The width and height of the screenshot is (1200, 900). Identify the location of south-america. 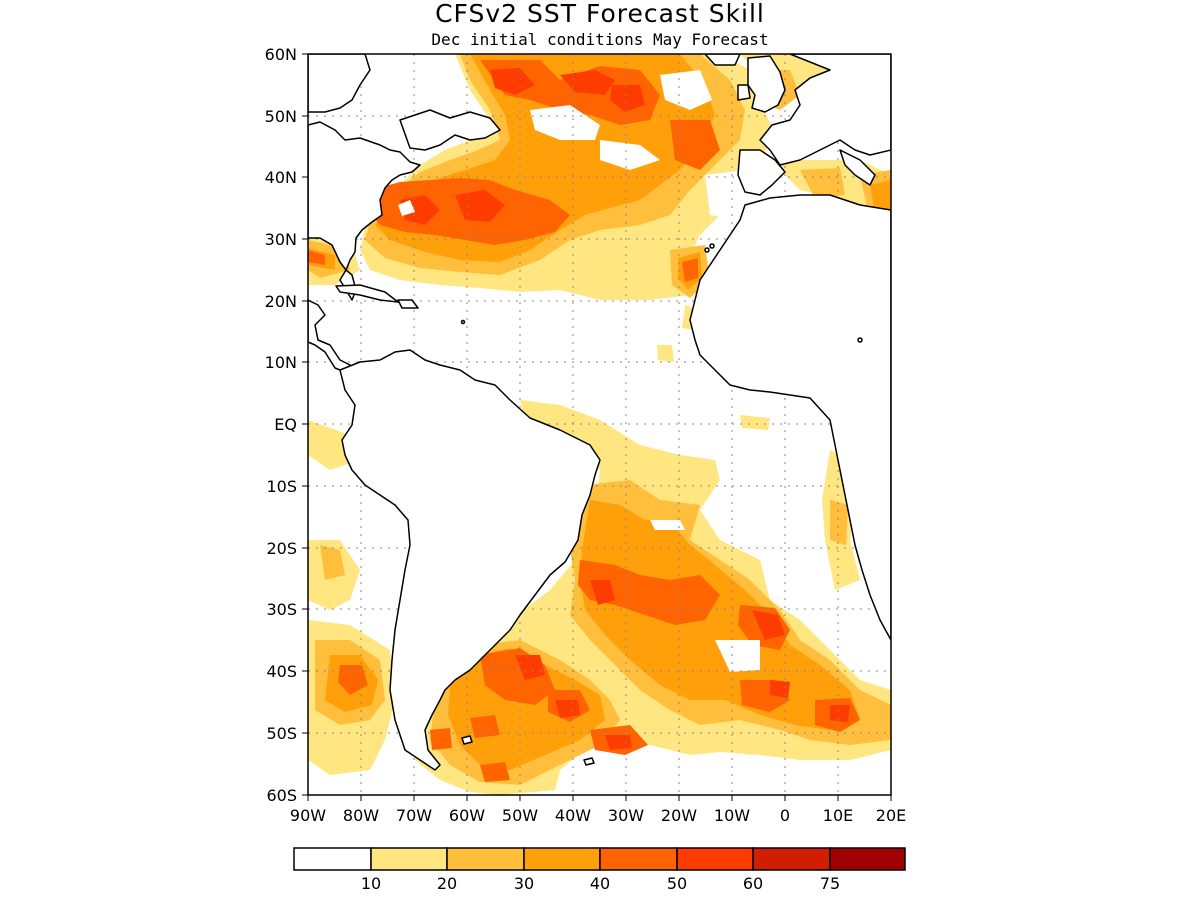
(470, 560).